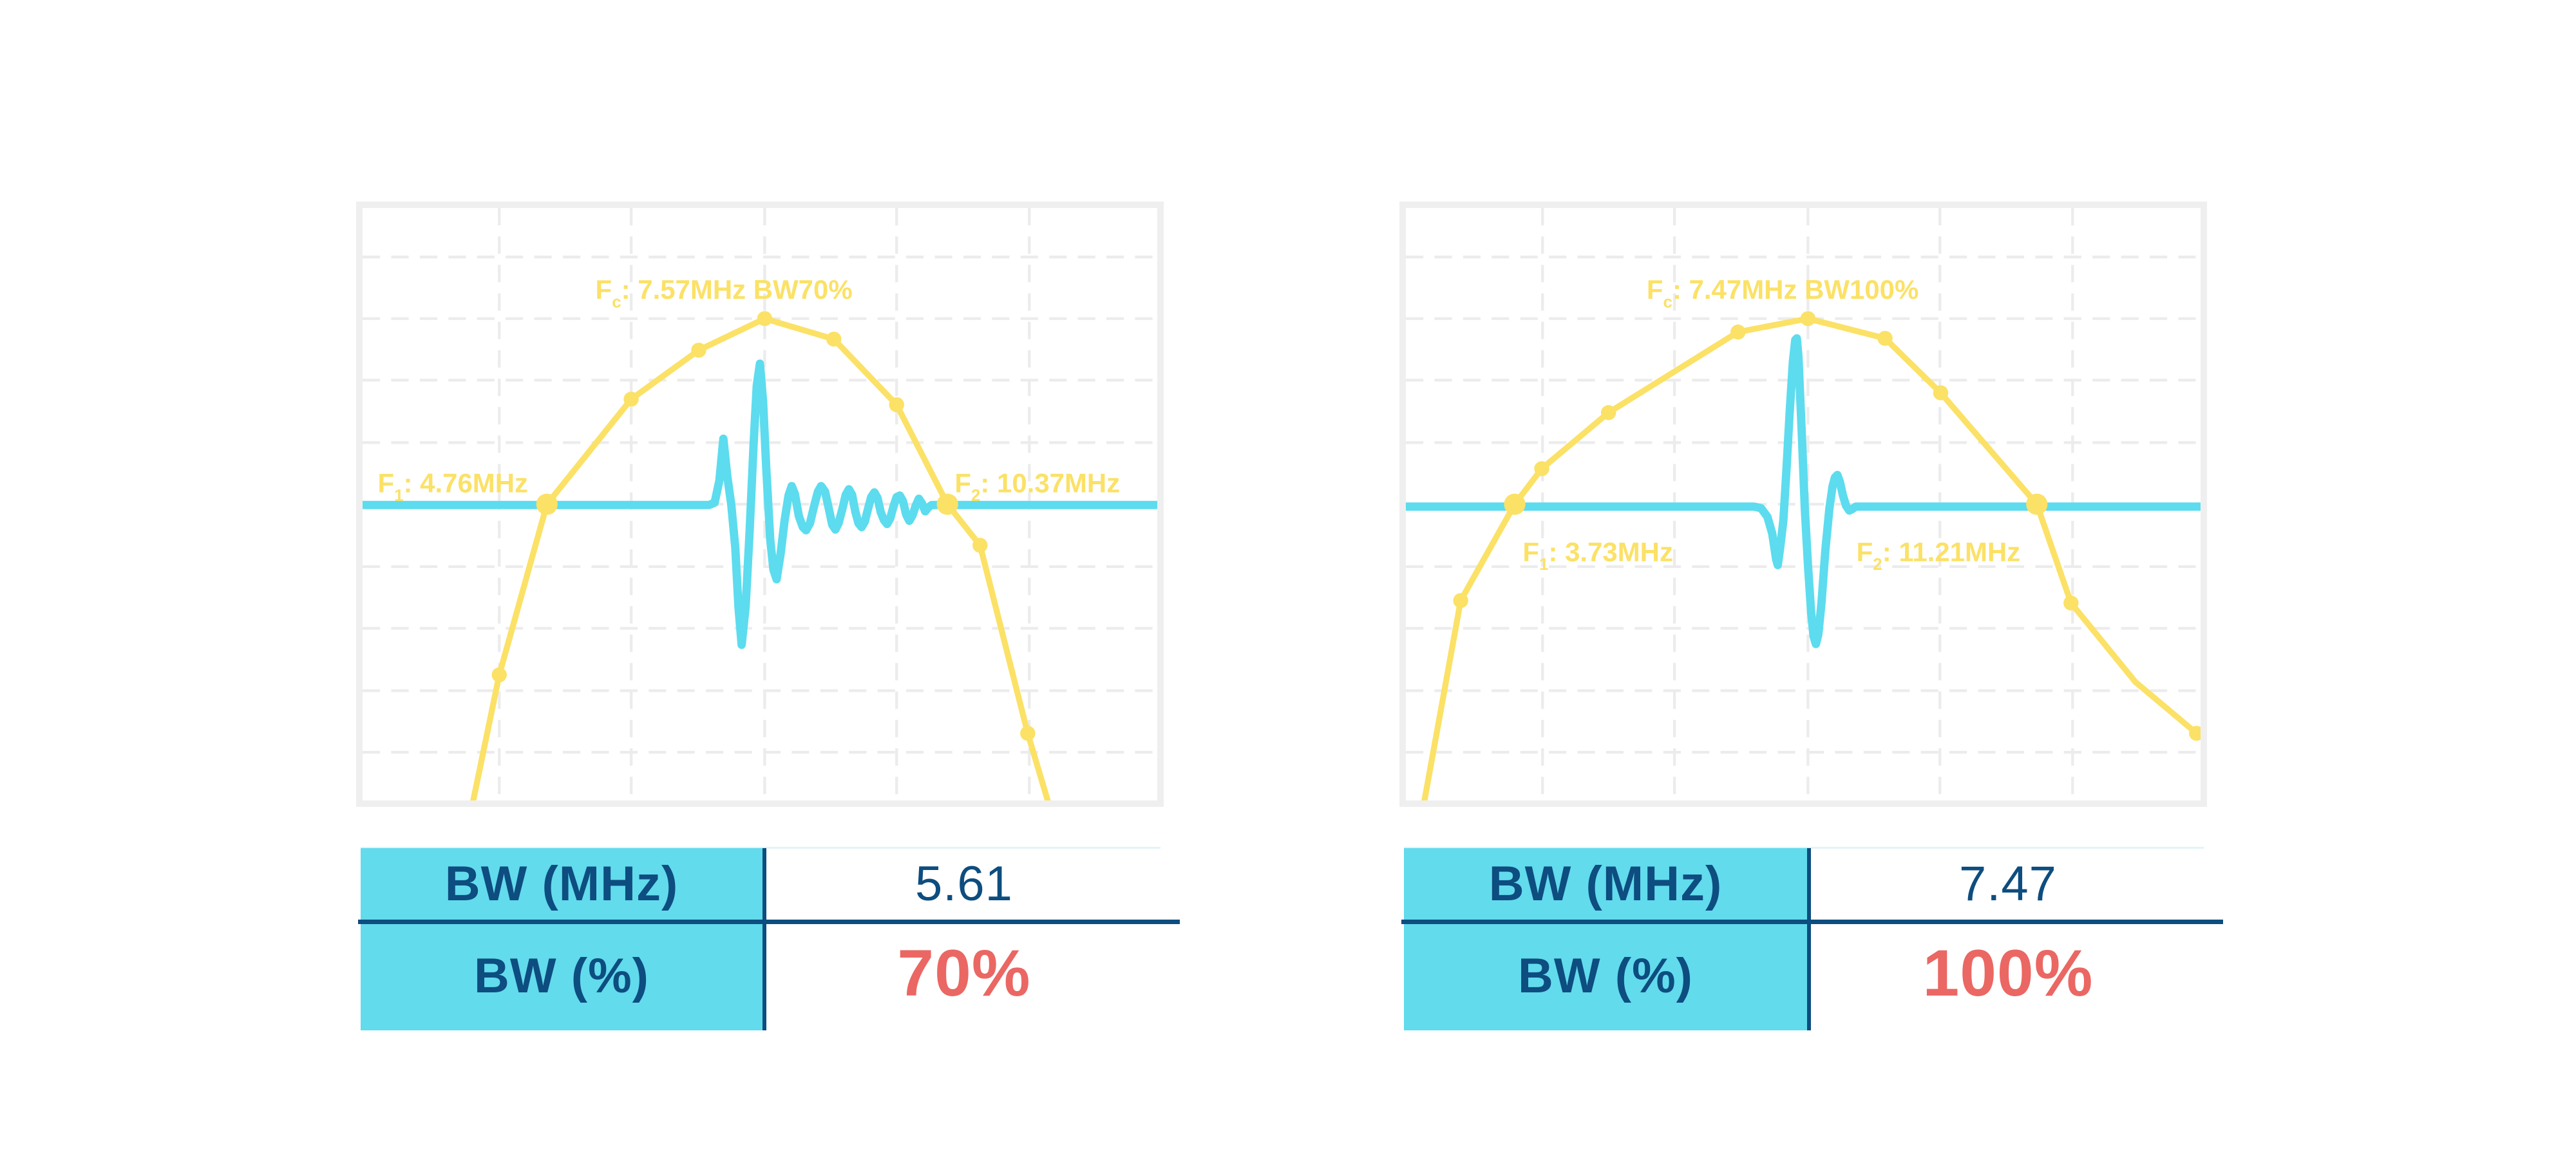 The height and width of the screenshot is (1154, 2576). Describe the element at coordinates (964, 884) in the screenshot. I see `bw-mhz-value: 5.61` at that location.